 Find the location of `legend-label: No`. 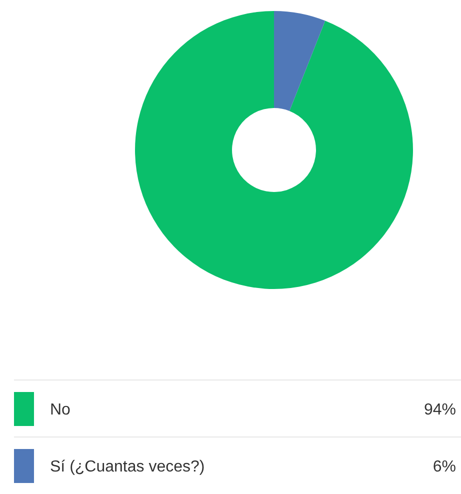

legend-label: No is located at coordinates (60, 410).